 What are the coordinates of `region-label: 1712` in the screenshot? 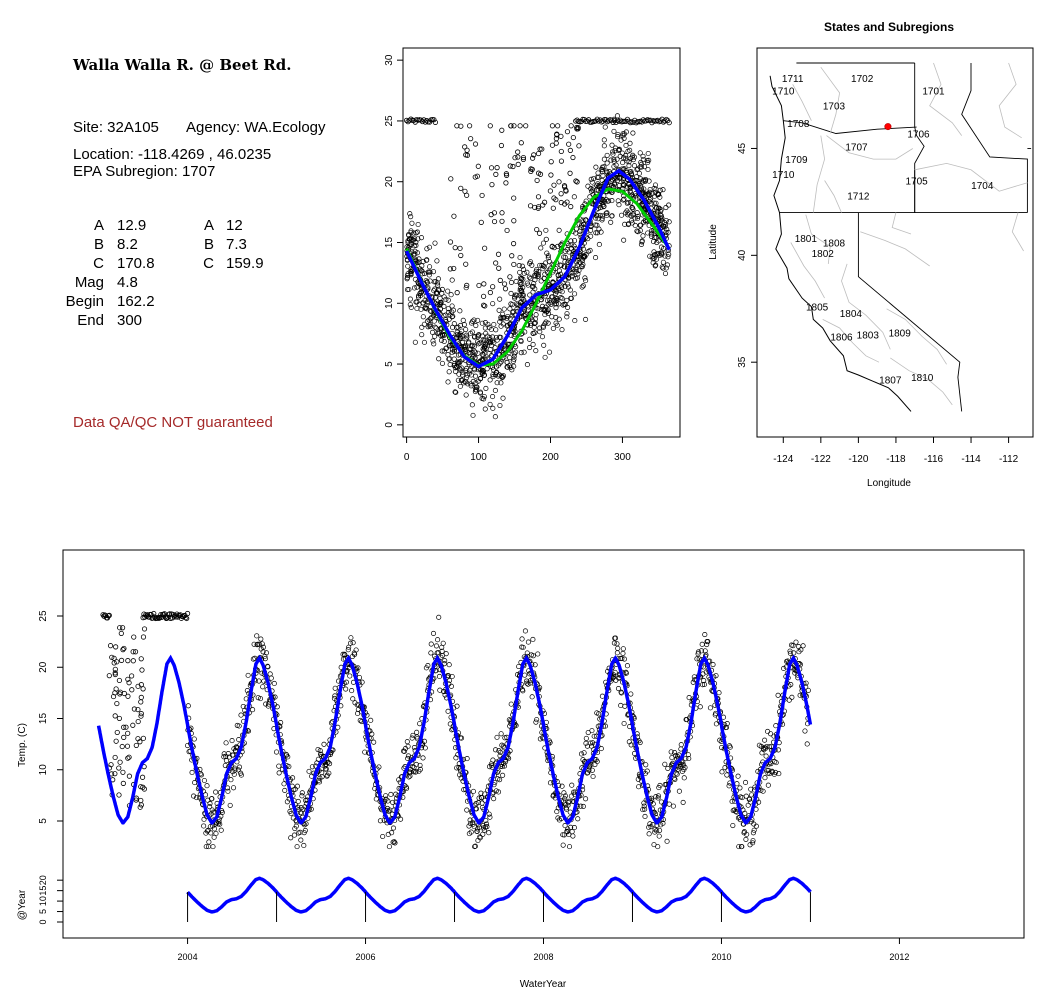 It's located at (858, 196).